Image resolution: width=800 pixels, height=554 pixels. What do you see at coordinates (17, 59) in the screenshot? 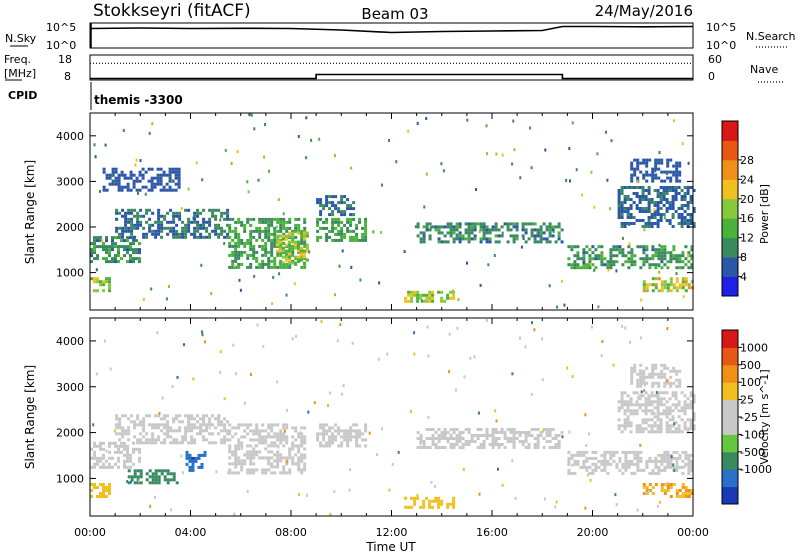
I see `freq-left-label: Freq.` at bounding box center [17, 59].